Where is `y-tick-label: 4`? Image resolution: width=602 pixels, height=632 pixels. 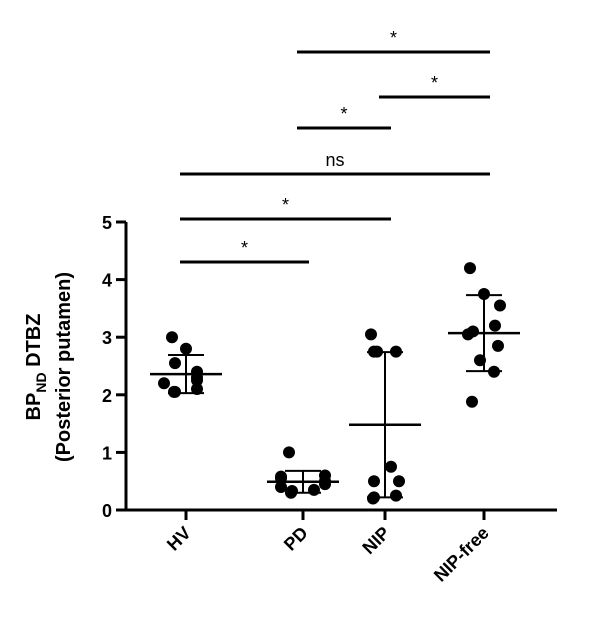 y-tick-label: 4 is located at coordinates (107, 281).